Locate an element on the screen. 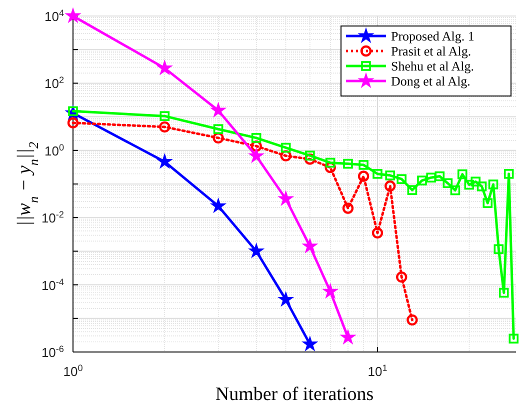 The height and width of the screenshot is (406, 519). legend-label: Prasit et al Alg. is located at coordinates (431, 51).